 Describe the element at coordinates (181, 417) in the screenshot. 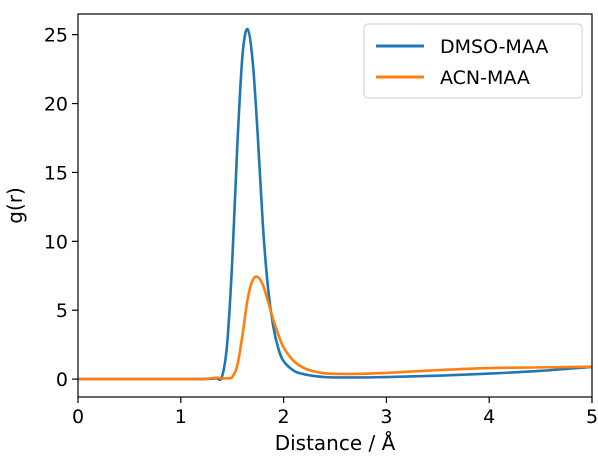

I see `x-tick-label: 1` at that location.